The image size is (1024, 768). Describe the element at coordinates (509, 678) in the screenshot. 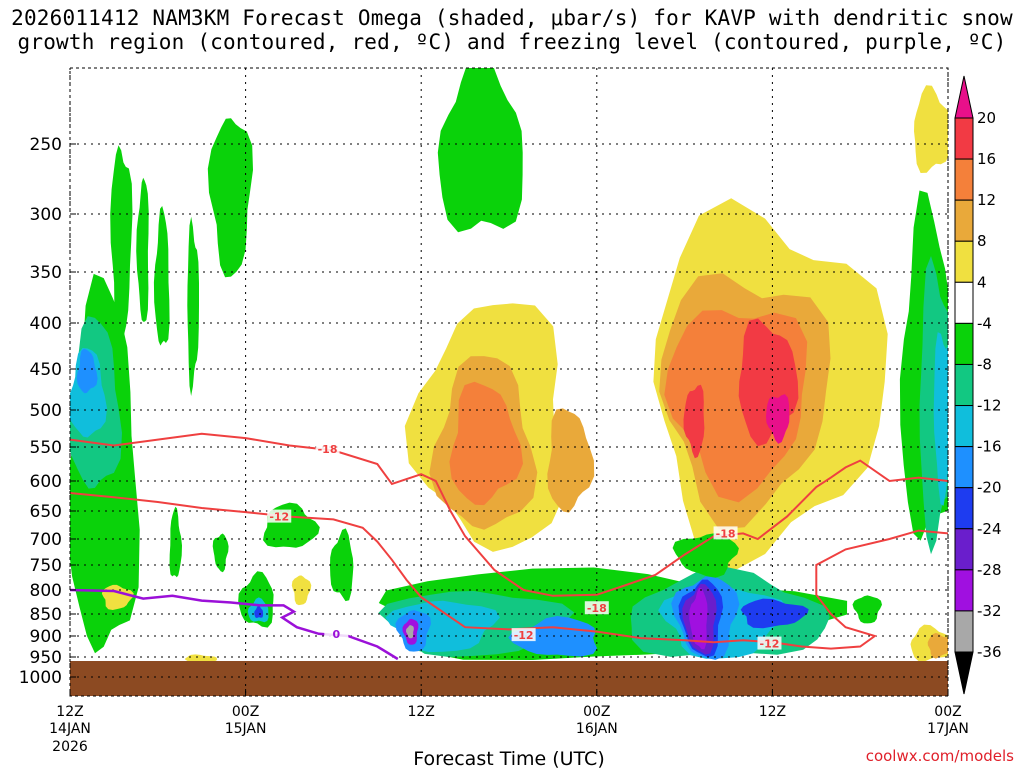

I see `terrain-fill` at that location.